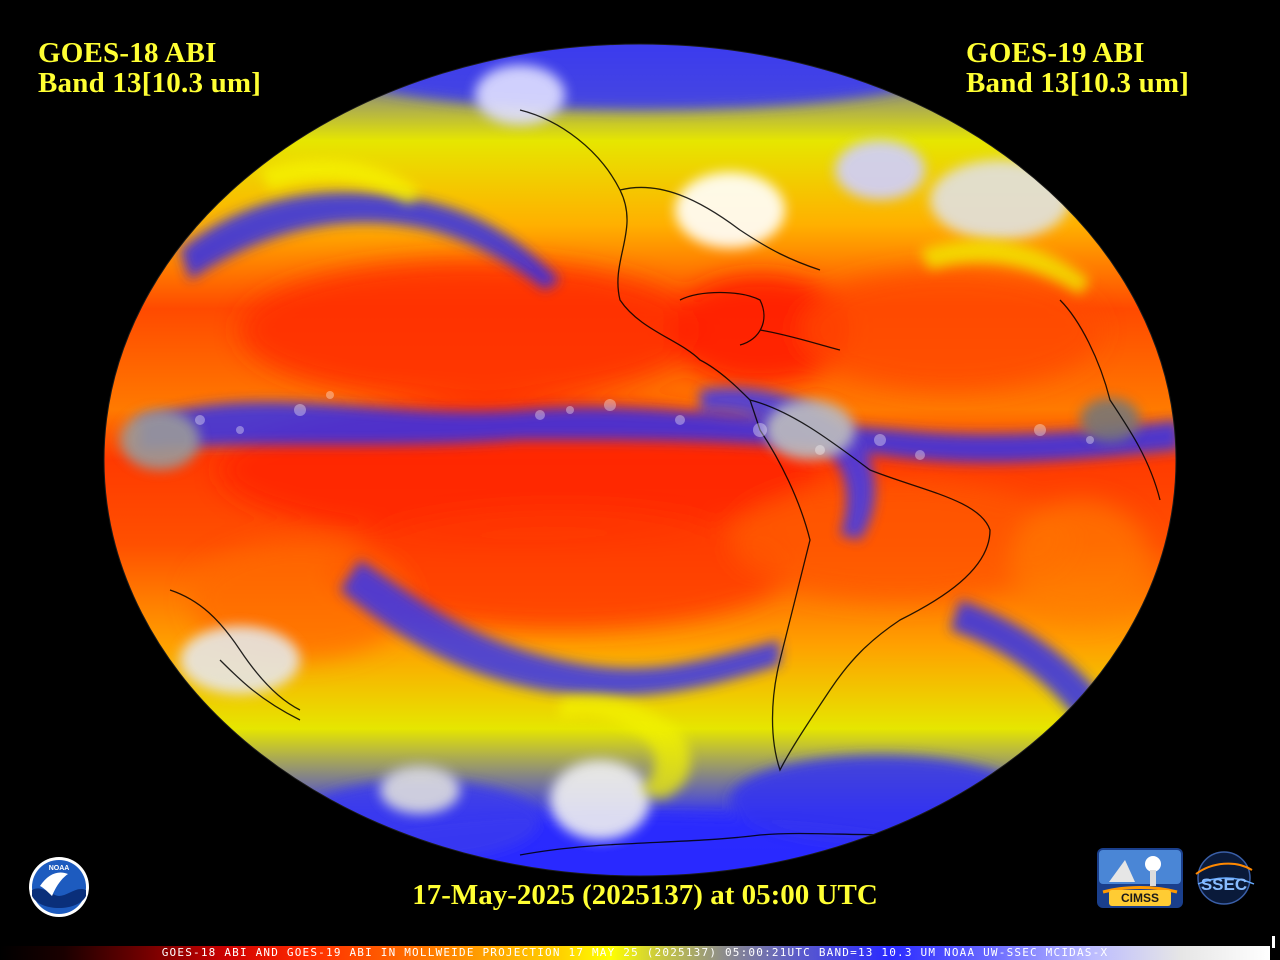  I want to click on cimss-logo: CIMSS, so click(1140, 878).